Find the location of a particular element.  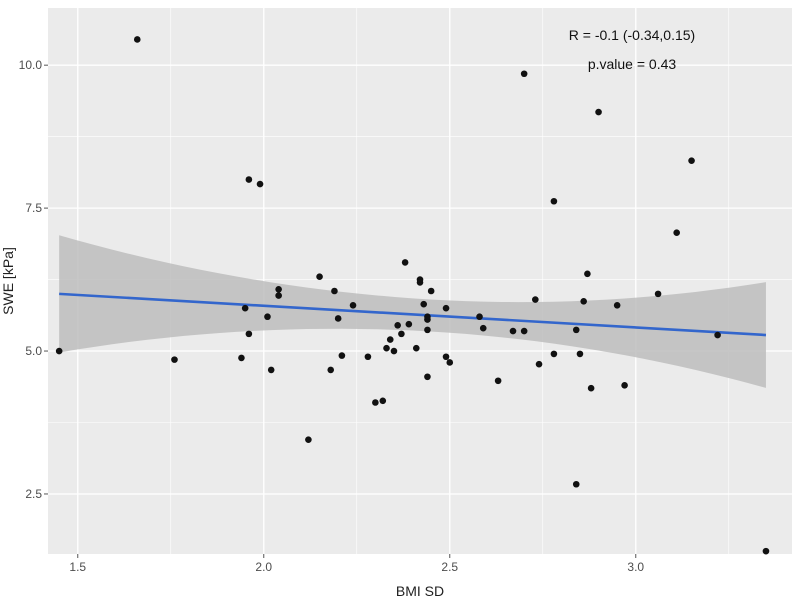

y-tick-label: 5.0 is located at coordinates (33, 351).